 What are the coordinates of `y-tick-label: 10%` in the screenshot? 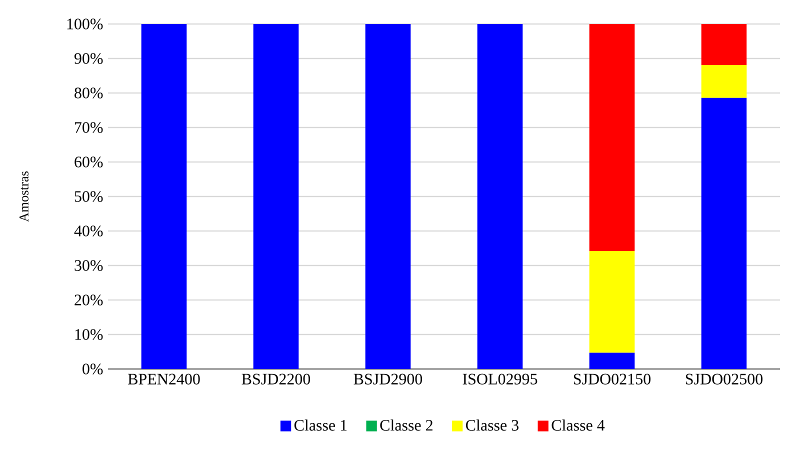 It's located at (89, 334).